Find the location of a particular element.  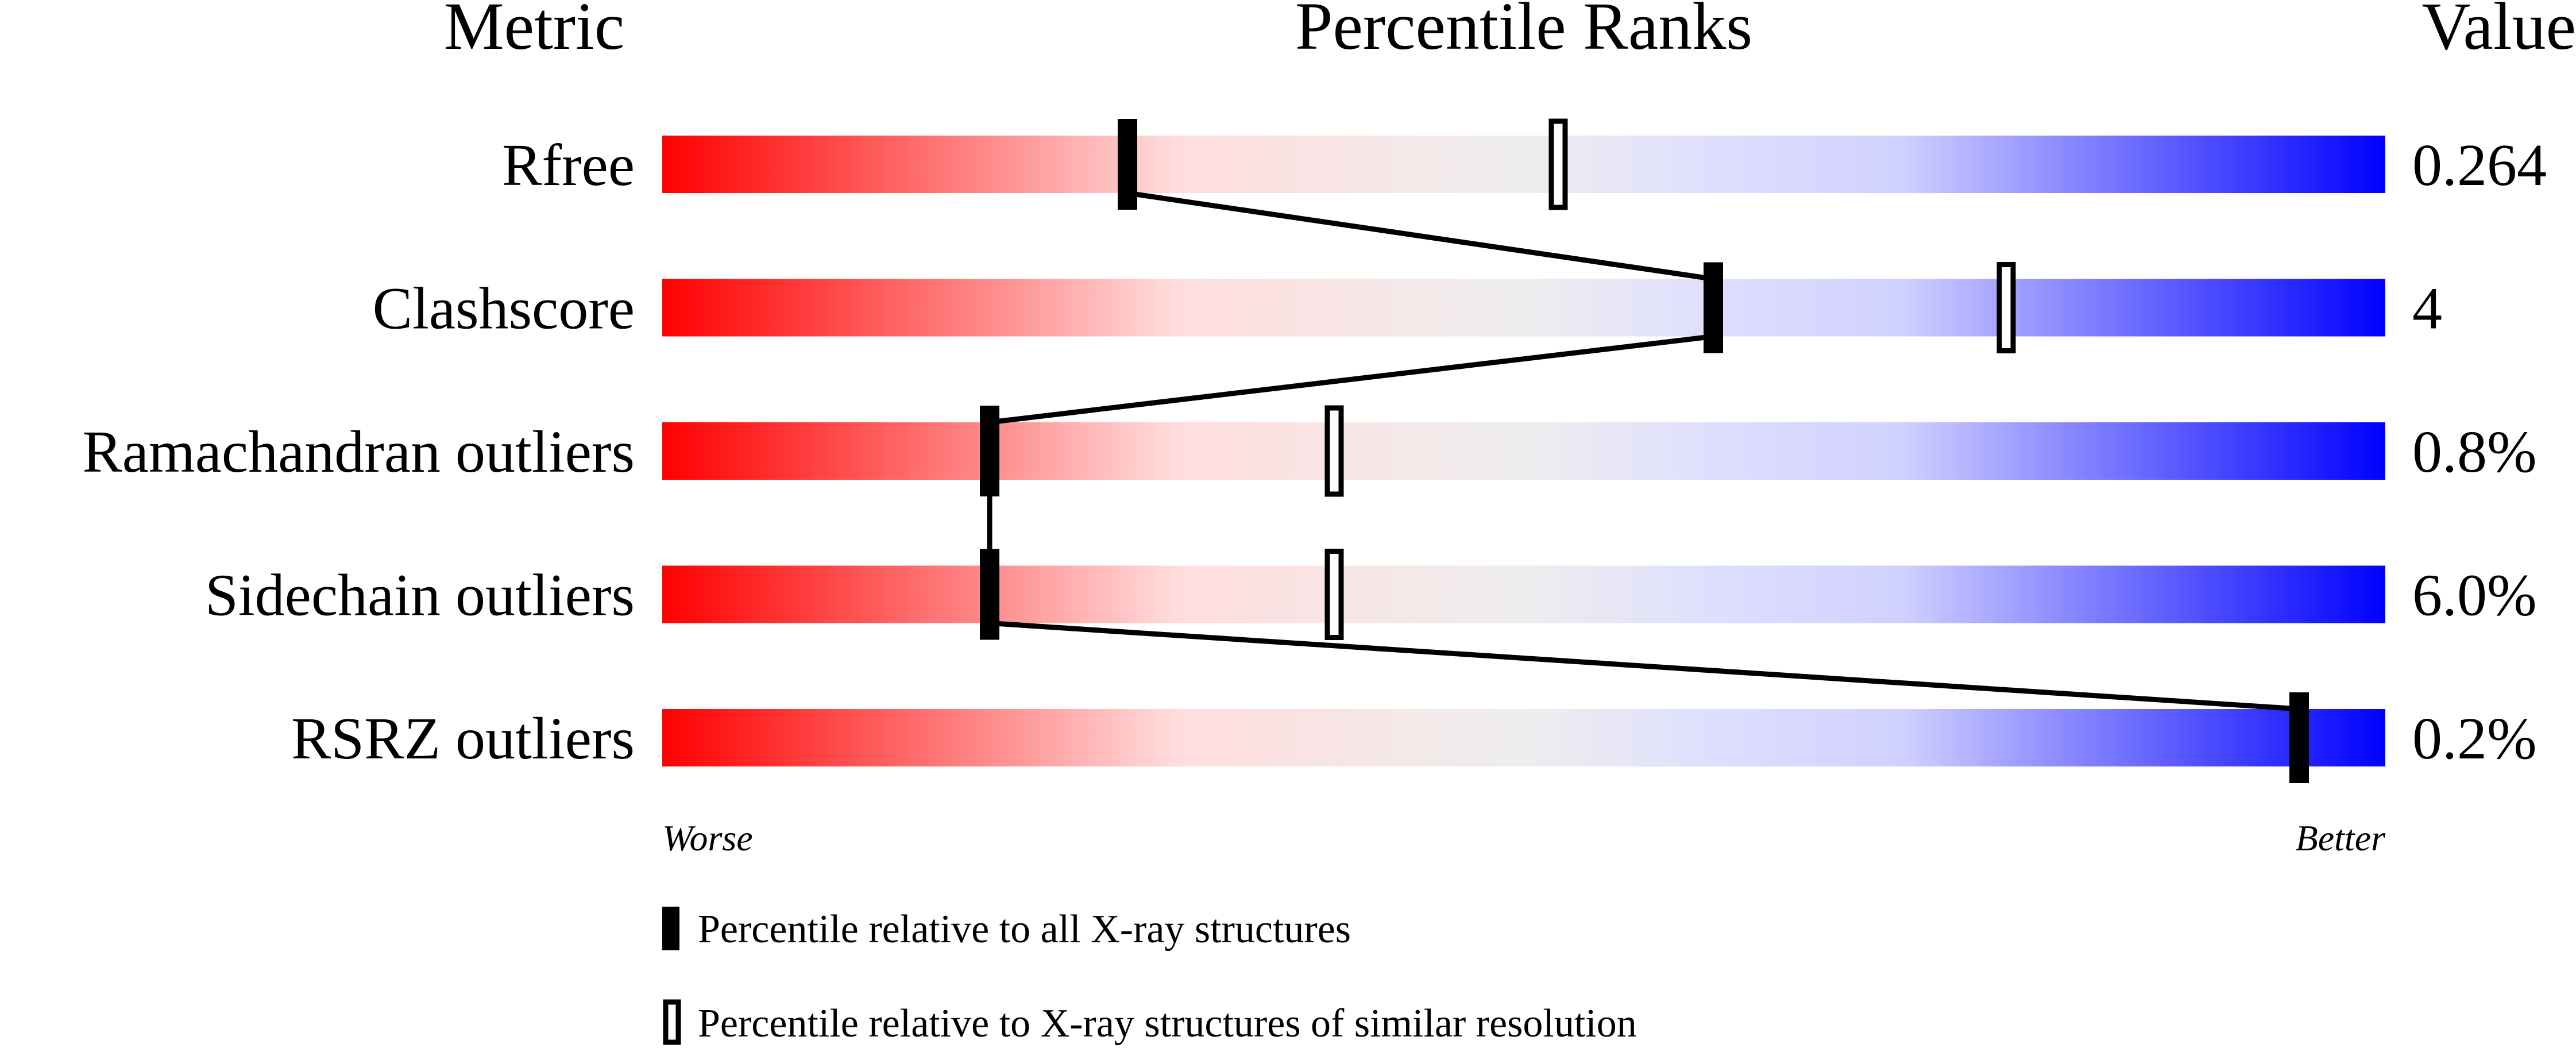

metric-label: Sidechain outliers is located at coordinates (420, 595).